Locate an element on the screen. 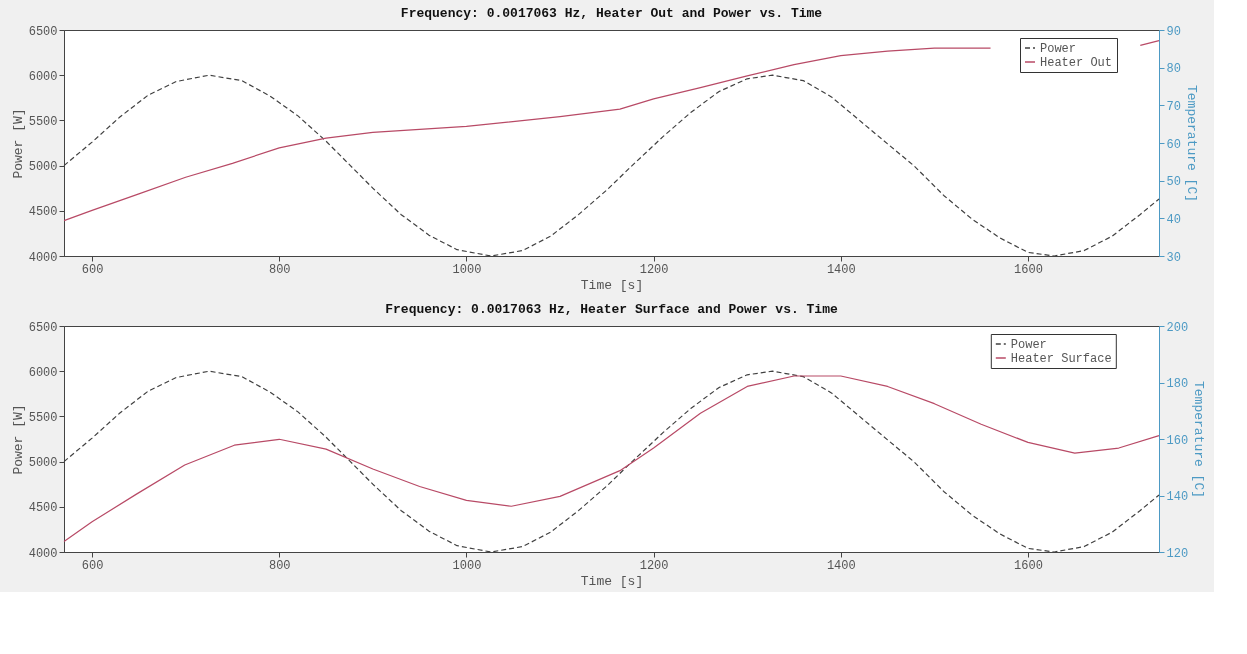 The image size is (1247, 654). y2-tick-label: 50 is located at coordinates (1173, 182).